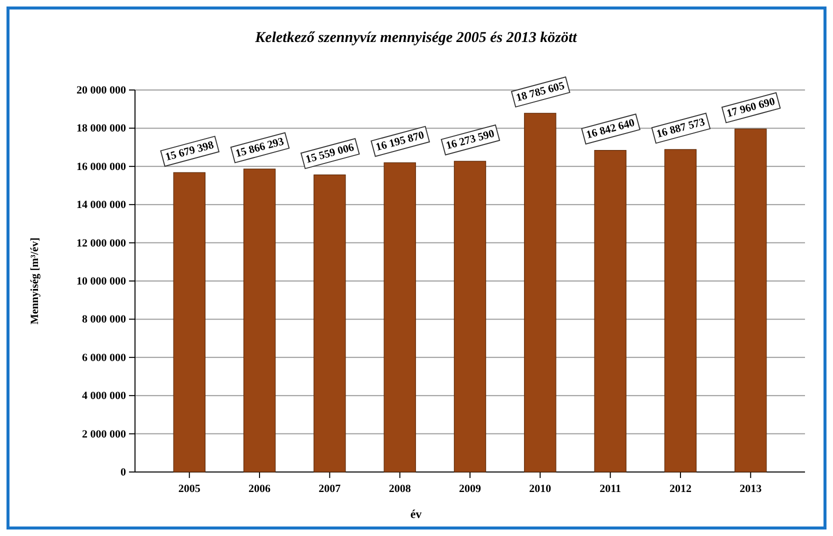 The width and height of the screenshot is (833, 536). Describe the element at coordinates (104, 396) in the screenshot. I see `y-tick-label: 4 000 000` at that location.